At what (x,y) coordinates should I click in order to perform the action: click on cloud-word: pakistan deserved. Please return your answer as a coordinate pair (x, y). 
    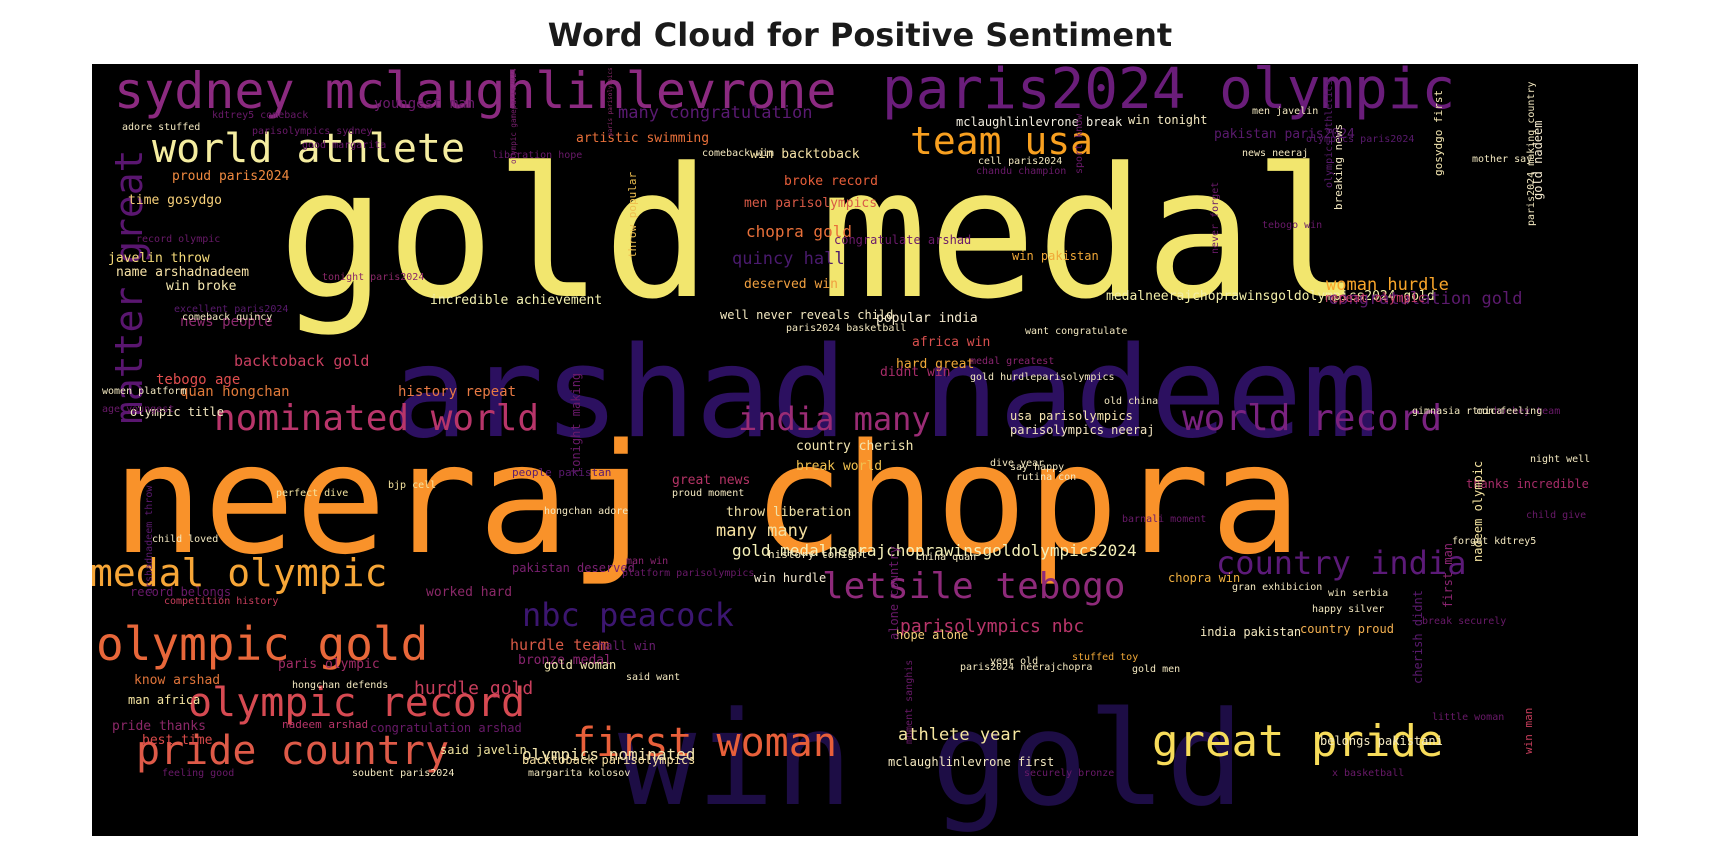
    Looking at the image, I should click on (573, 568).